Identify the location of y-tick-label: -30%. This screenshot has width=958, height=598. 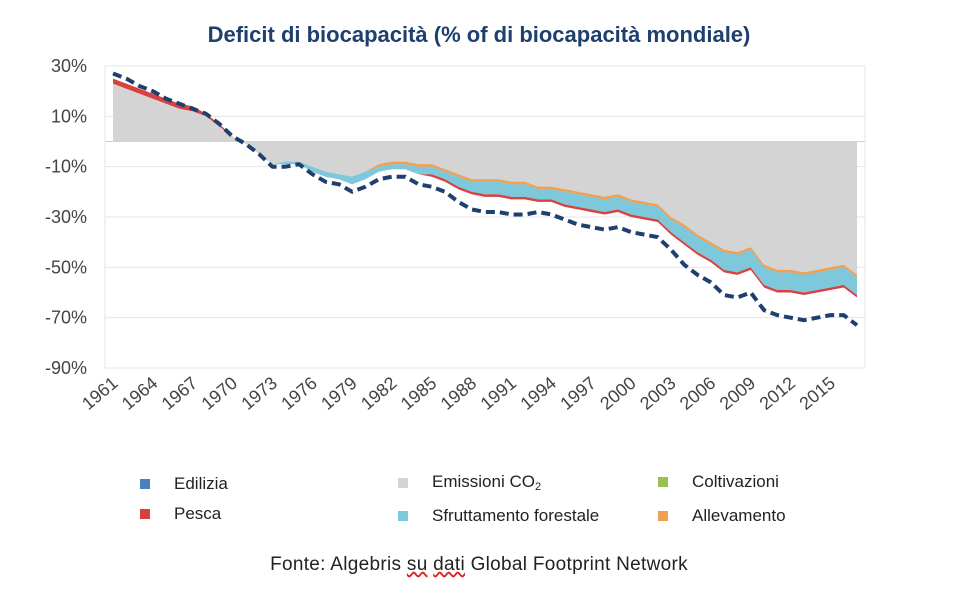
(66, 217).